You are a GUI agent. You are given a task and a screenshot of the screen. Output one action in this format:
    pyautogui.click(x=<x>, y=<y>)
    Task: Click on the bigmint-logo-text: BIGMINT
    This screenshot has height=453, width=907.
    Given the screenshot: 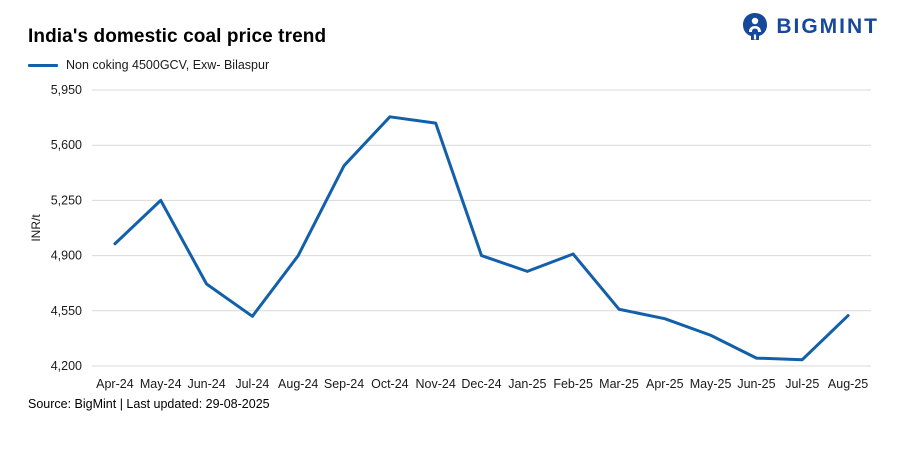 What is the action you would take?
    pyautogui.click(x=827, y=26)
    